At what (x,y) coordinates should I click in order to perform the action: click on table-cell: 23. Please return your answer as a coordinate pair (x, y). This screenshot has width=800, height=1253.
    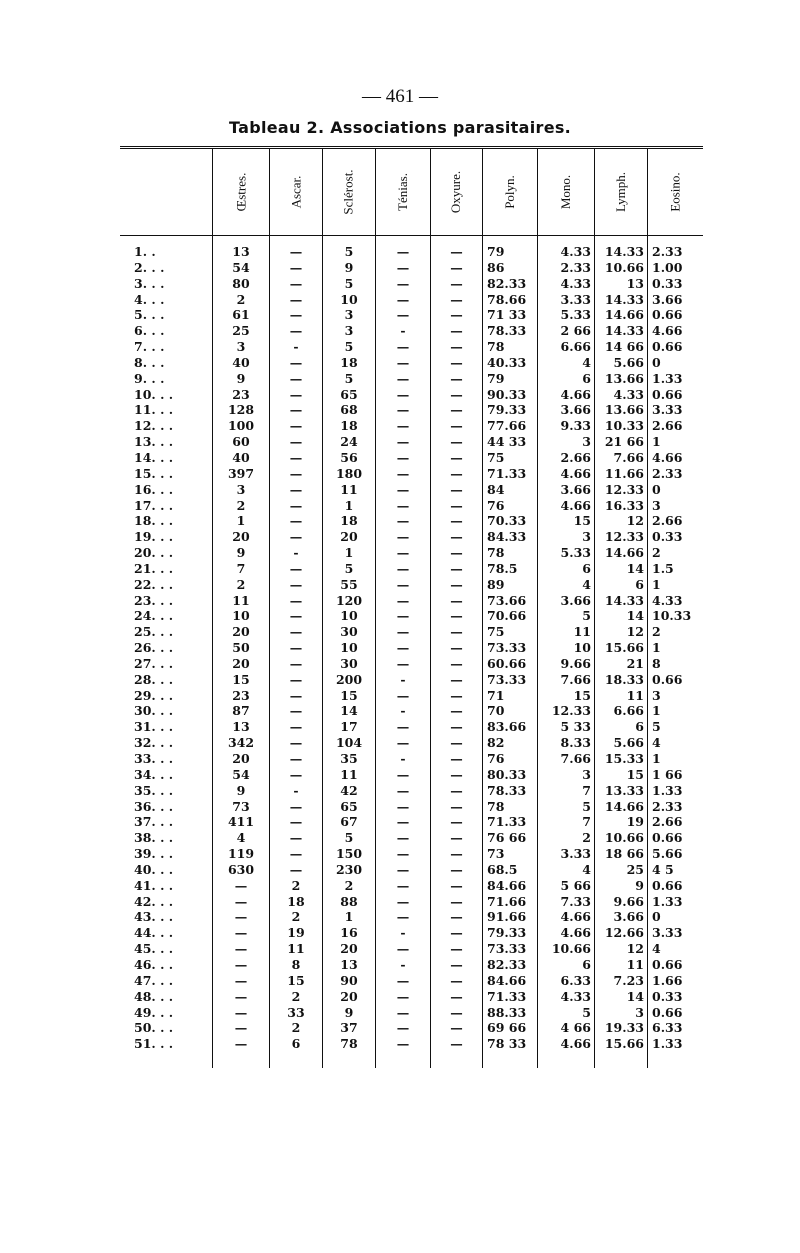
    Looking at the image, I should click on (241, 394).